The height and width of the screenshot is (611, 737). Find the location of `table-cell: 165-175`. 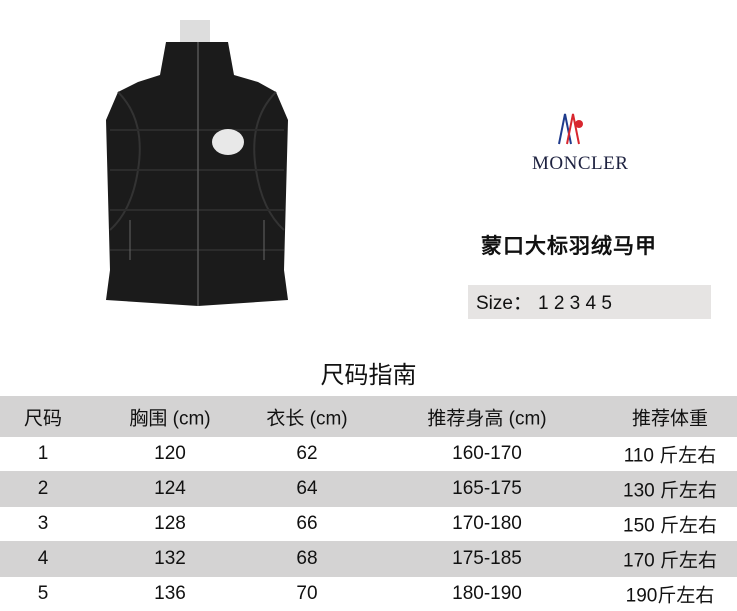

table-cell: 165-175 is located at coordinates (487, 488).